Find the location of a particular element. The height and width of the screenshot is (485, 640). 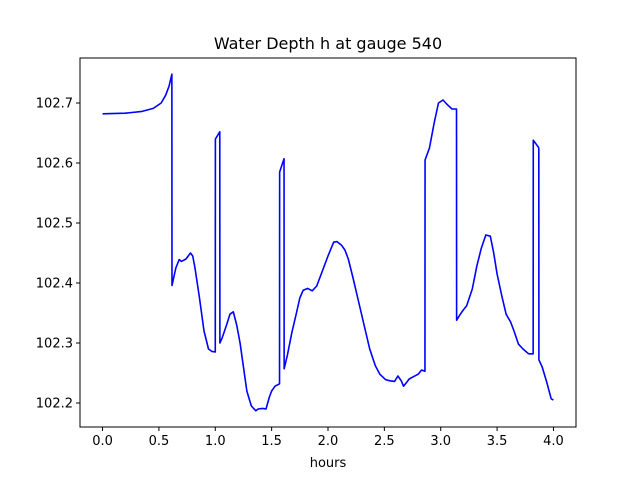

y-tick-label: 102.6 is located at coordinates (54, 164).